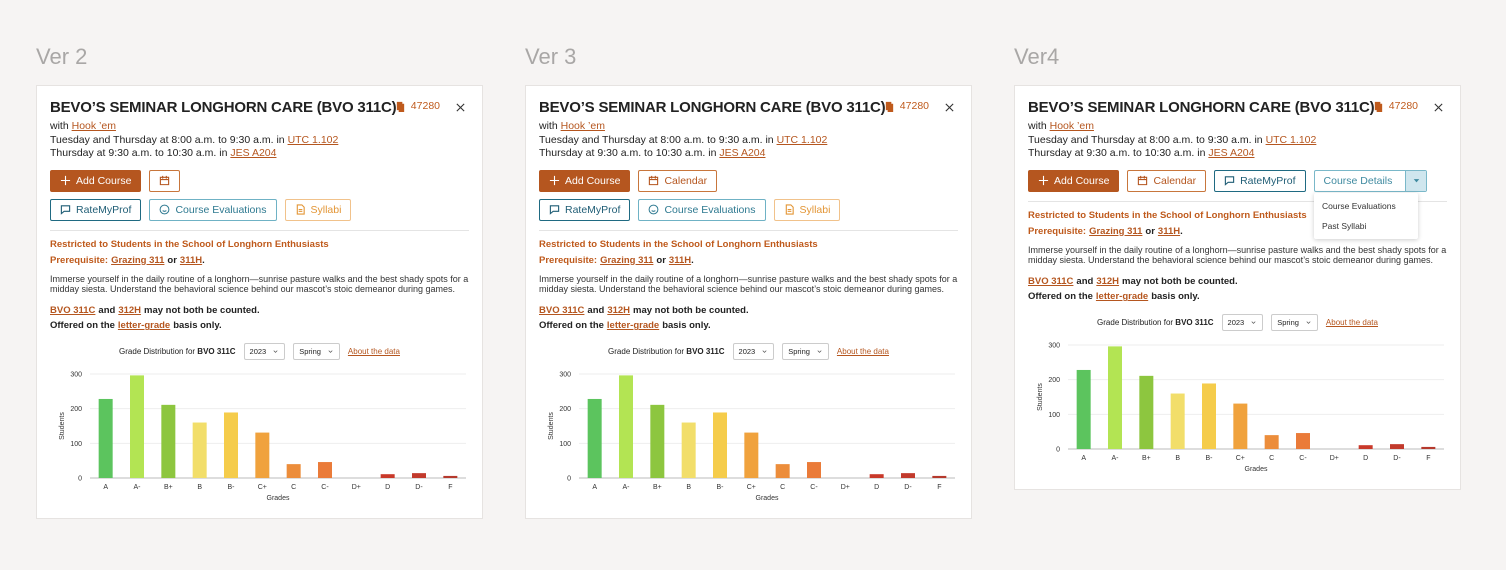  What do you see at coordinates (627, 487) in the screenshot?
I see `x-tick-label: A-` at bounding box center [627, 487].